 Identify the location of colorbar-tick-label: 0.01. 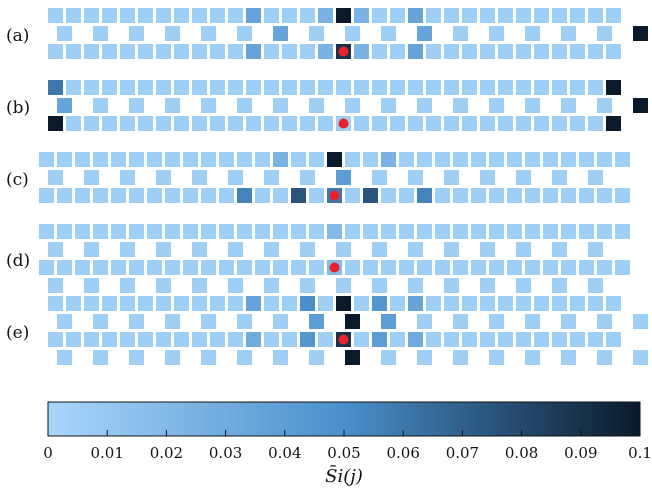
(106, 453).